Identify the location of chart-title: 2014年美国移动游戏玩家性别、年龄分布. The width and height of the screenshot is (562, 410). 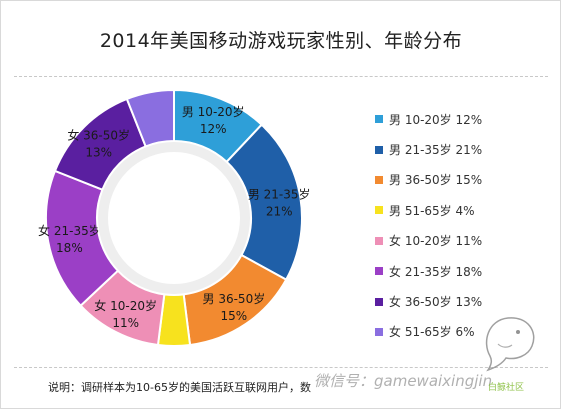
(281, 41).